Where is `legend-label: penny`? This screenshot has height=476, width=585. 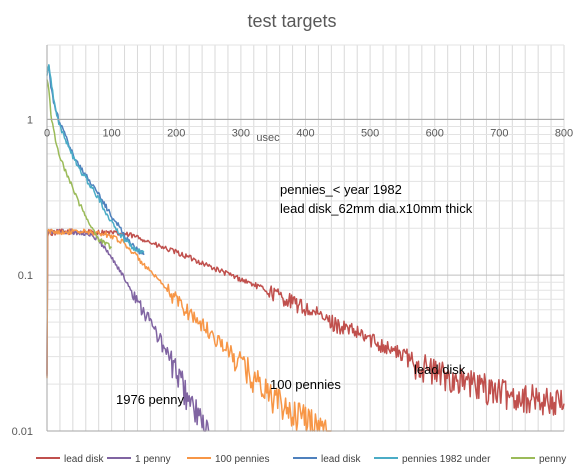 legend-label: penny is located at coordinates (552, 459).